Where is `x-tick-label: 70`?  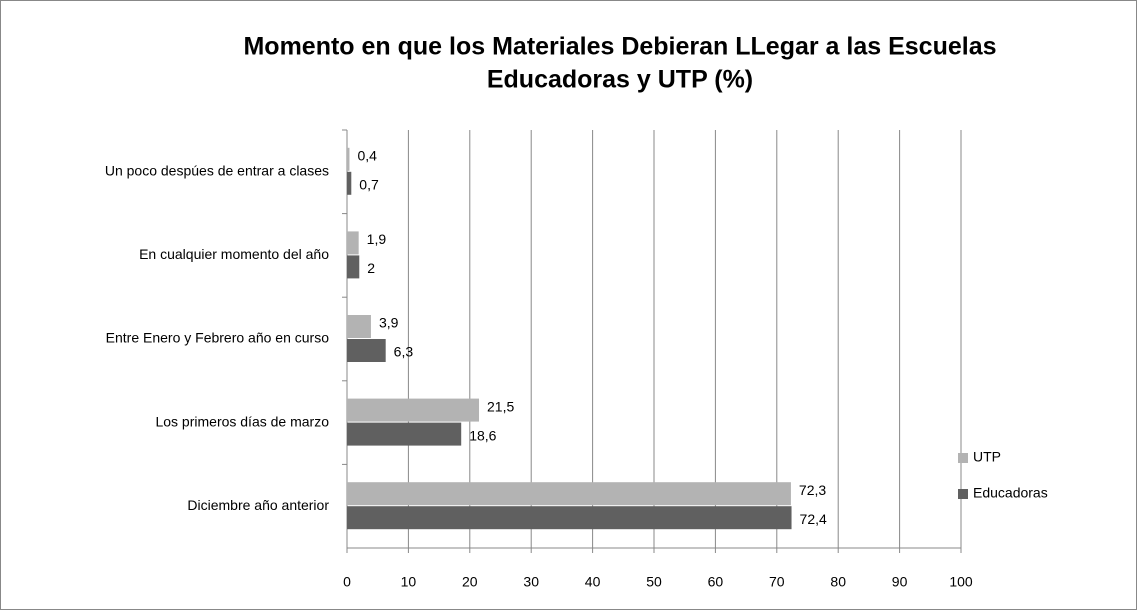
x-tick-label: 70 is located at coordinates (777, 582).